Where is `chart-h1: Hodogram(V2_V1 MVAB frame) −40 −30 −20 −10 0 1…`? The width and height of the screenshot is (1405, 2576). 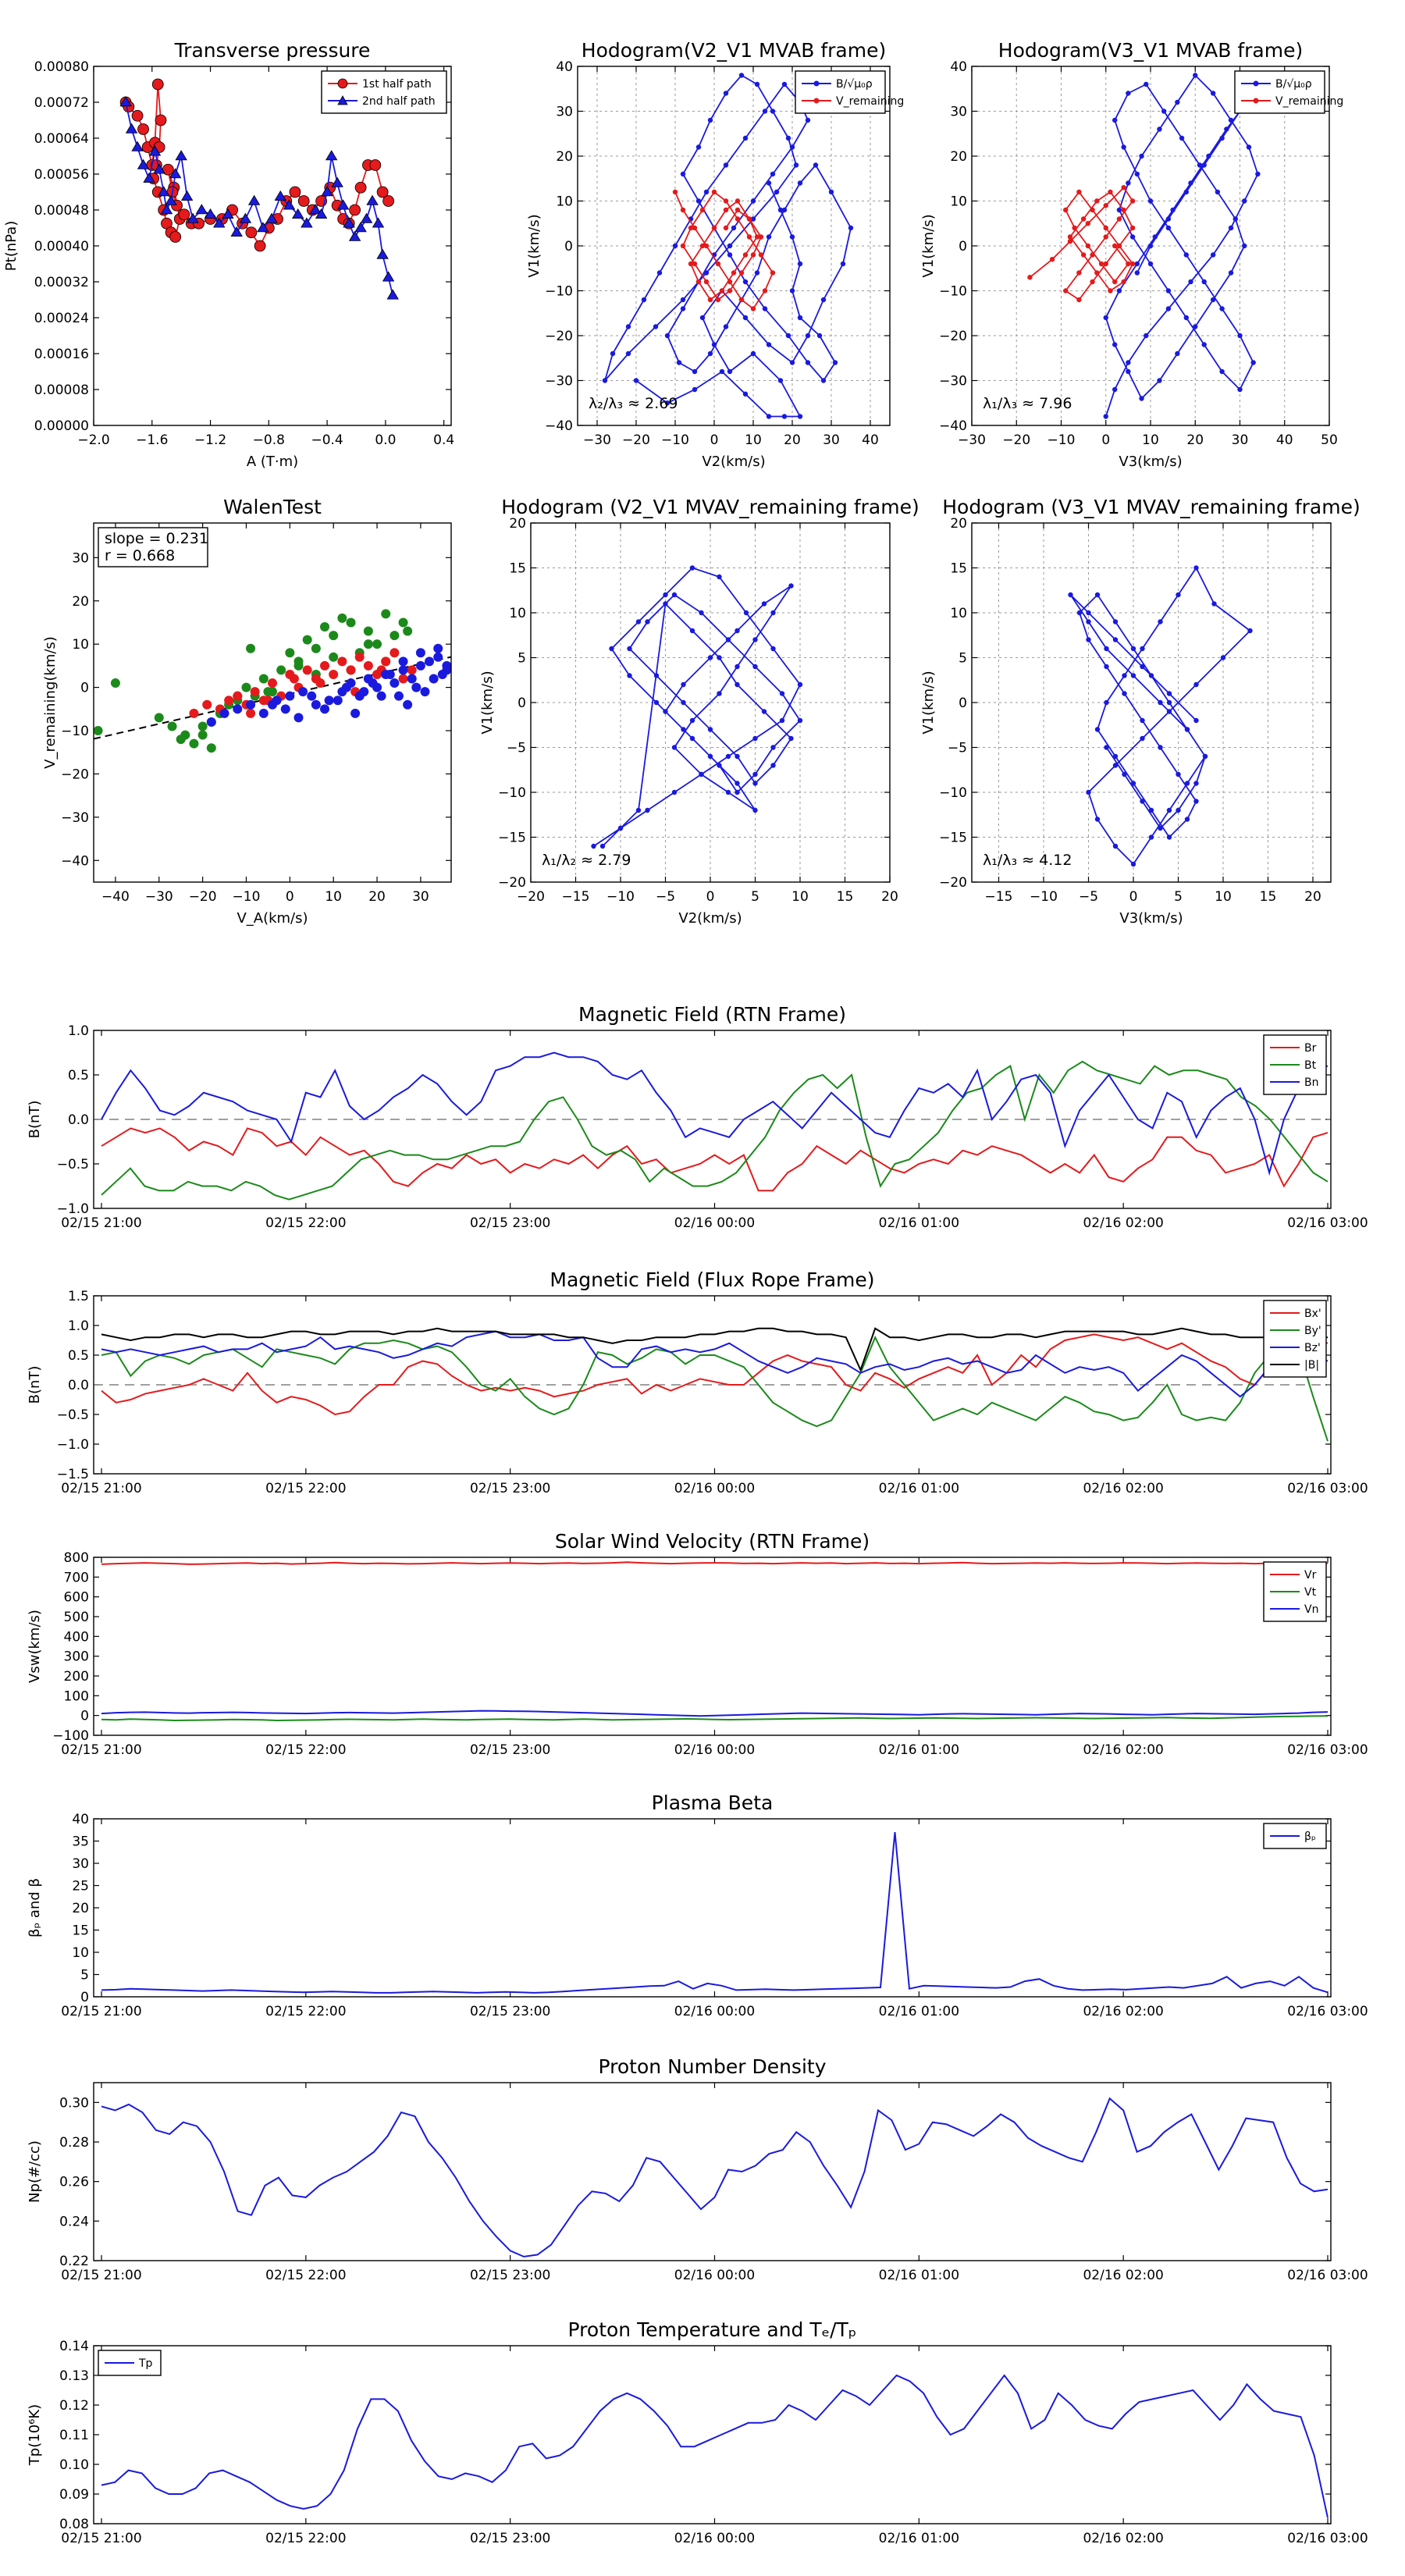
chart-h1: Hodogram(V2_V1 MVAB frame) −40 −30 −20 −10 0 1… is located at coordinates (715, 255).